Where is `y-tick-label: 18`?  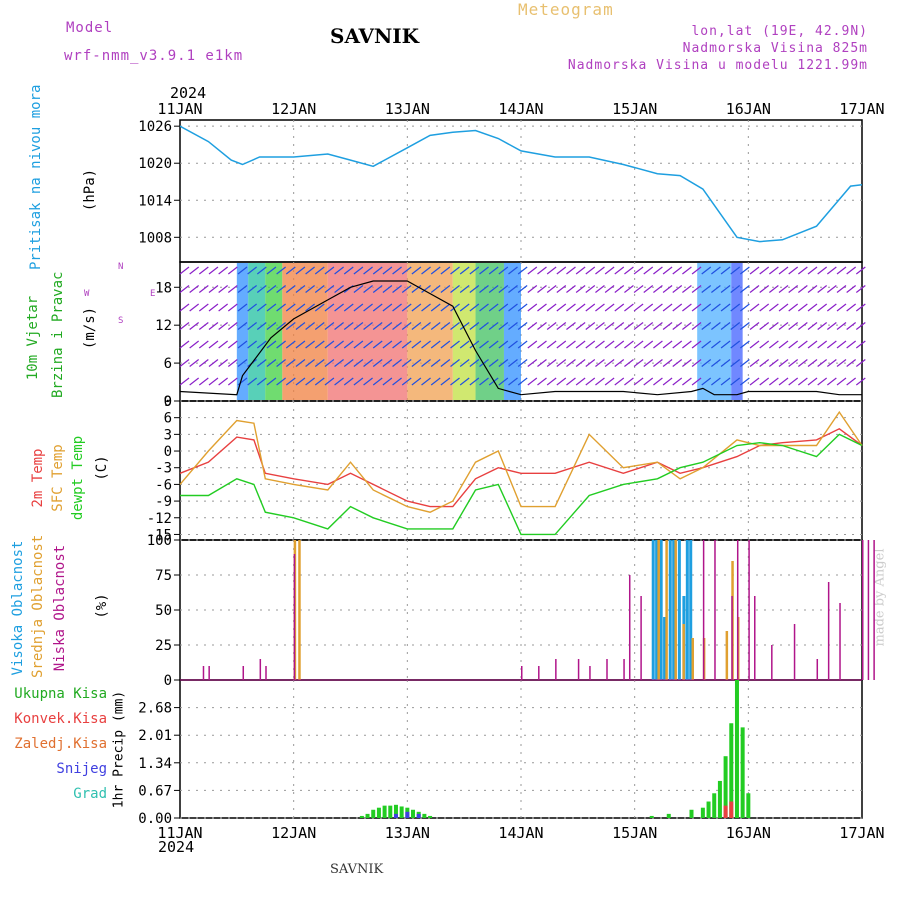 y-tick-label: 18 is located at coordinates (163, 288).